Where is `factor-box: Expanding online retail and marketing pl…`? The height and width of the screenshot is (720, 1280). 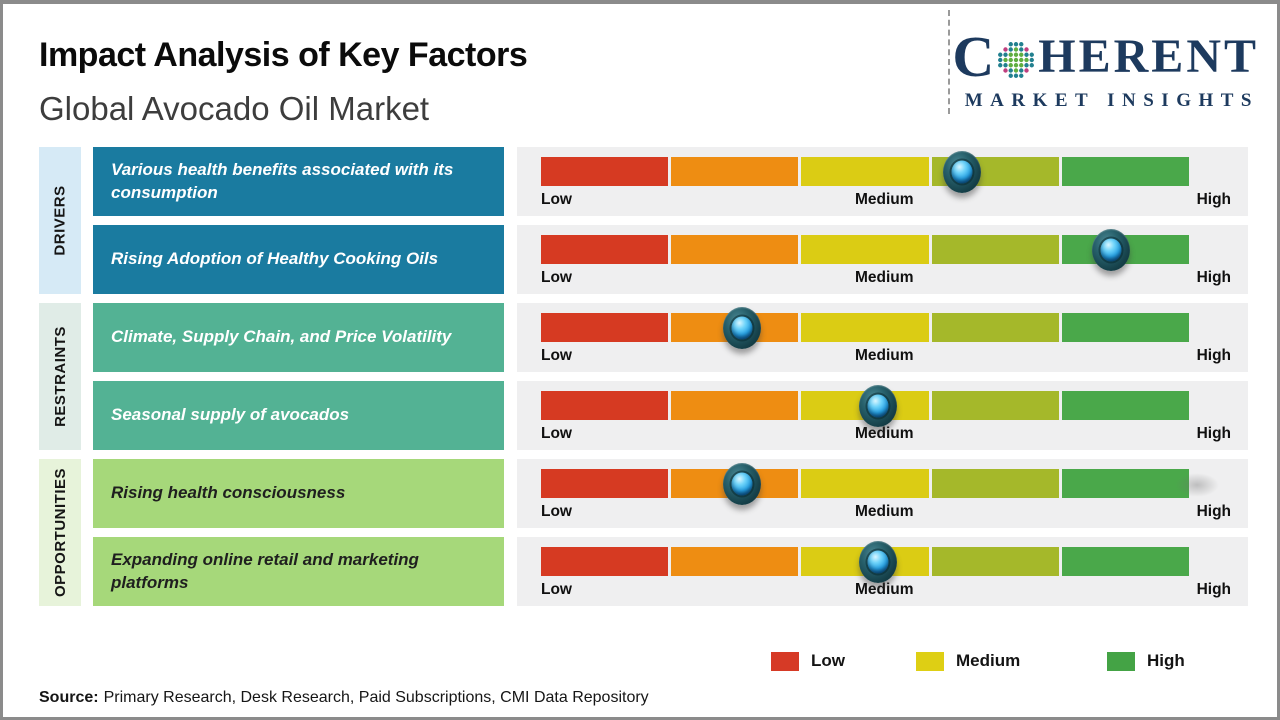 factor-box: Expanding online retail and marketing pl… is located at coordinates (298, 571).